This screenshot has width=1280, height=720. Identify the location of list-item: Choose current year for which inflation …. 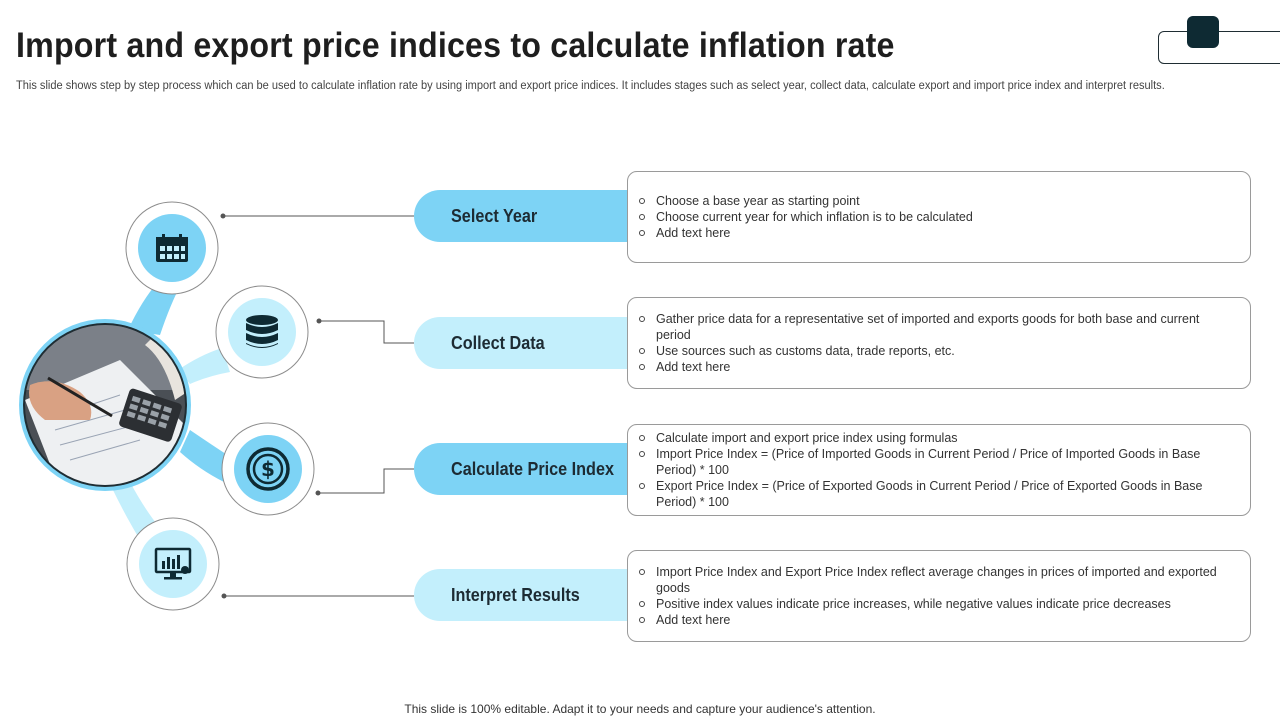
(937, 217).